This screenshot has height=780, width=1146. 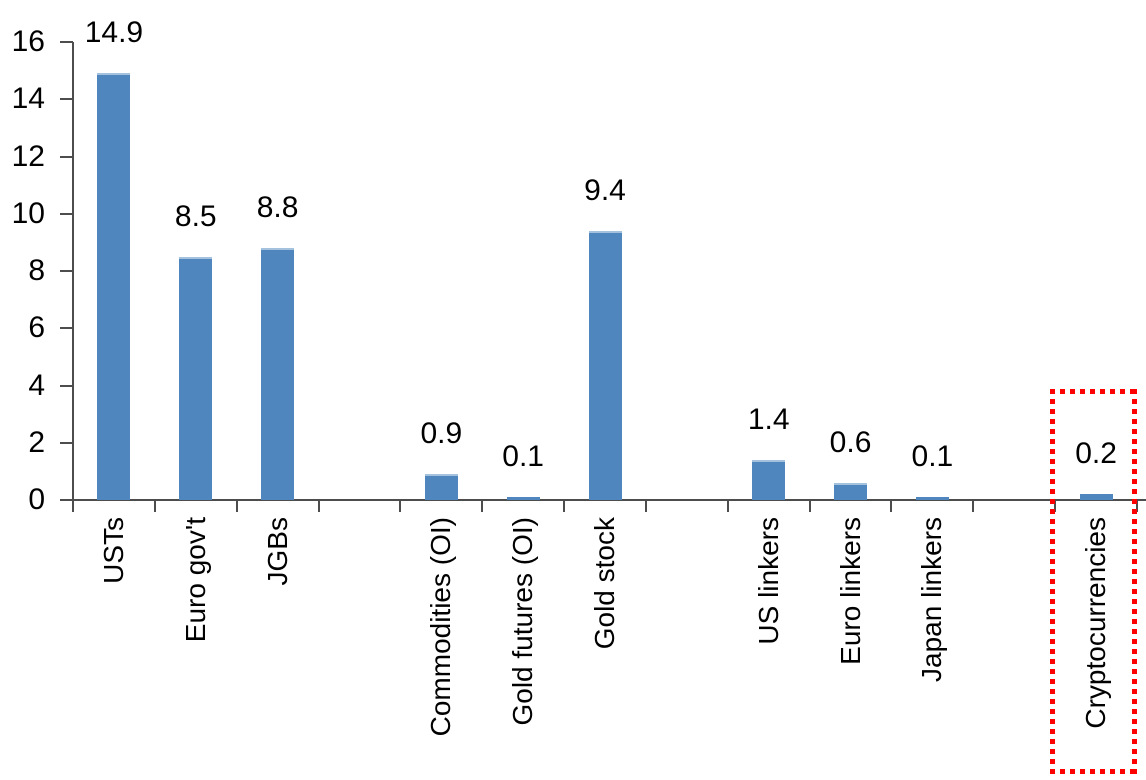 What do you see at coordinates (114, 33) in the screenshot?
I see `value-label-usts: 14.9` at bounding box center [114, 33].